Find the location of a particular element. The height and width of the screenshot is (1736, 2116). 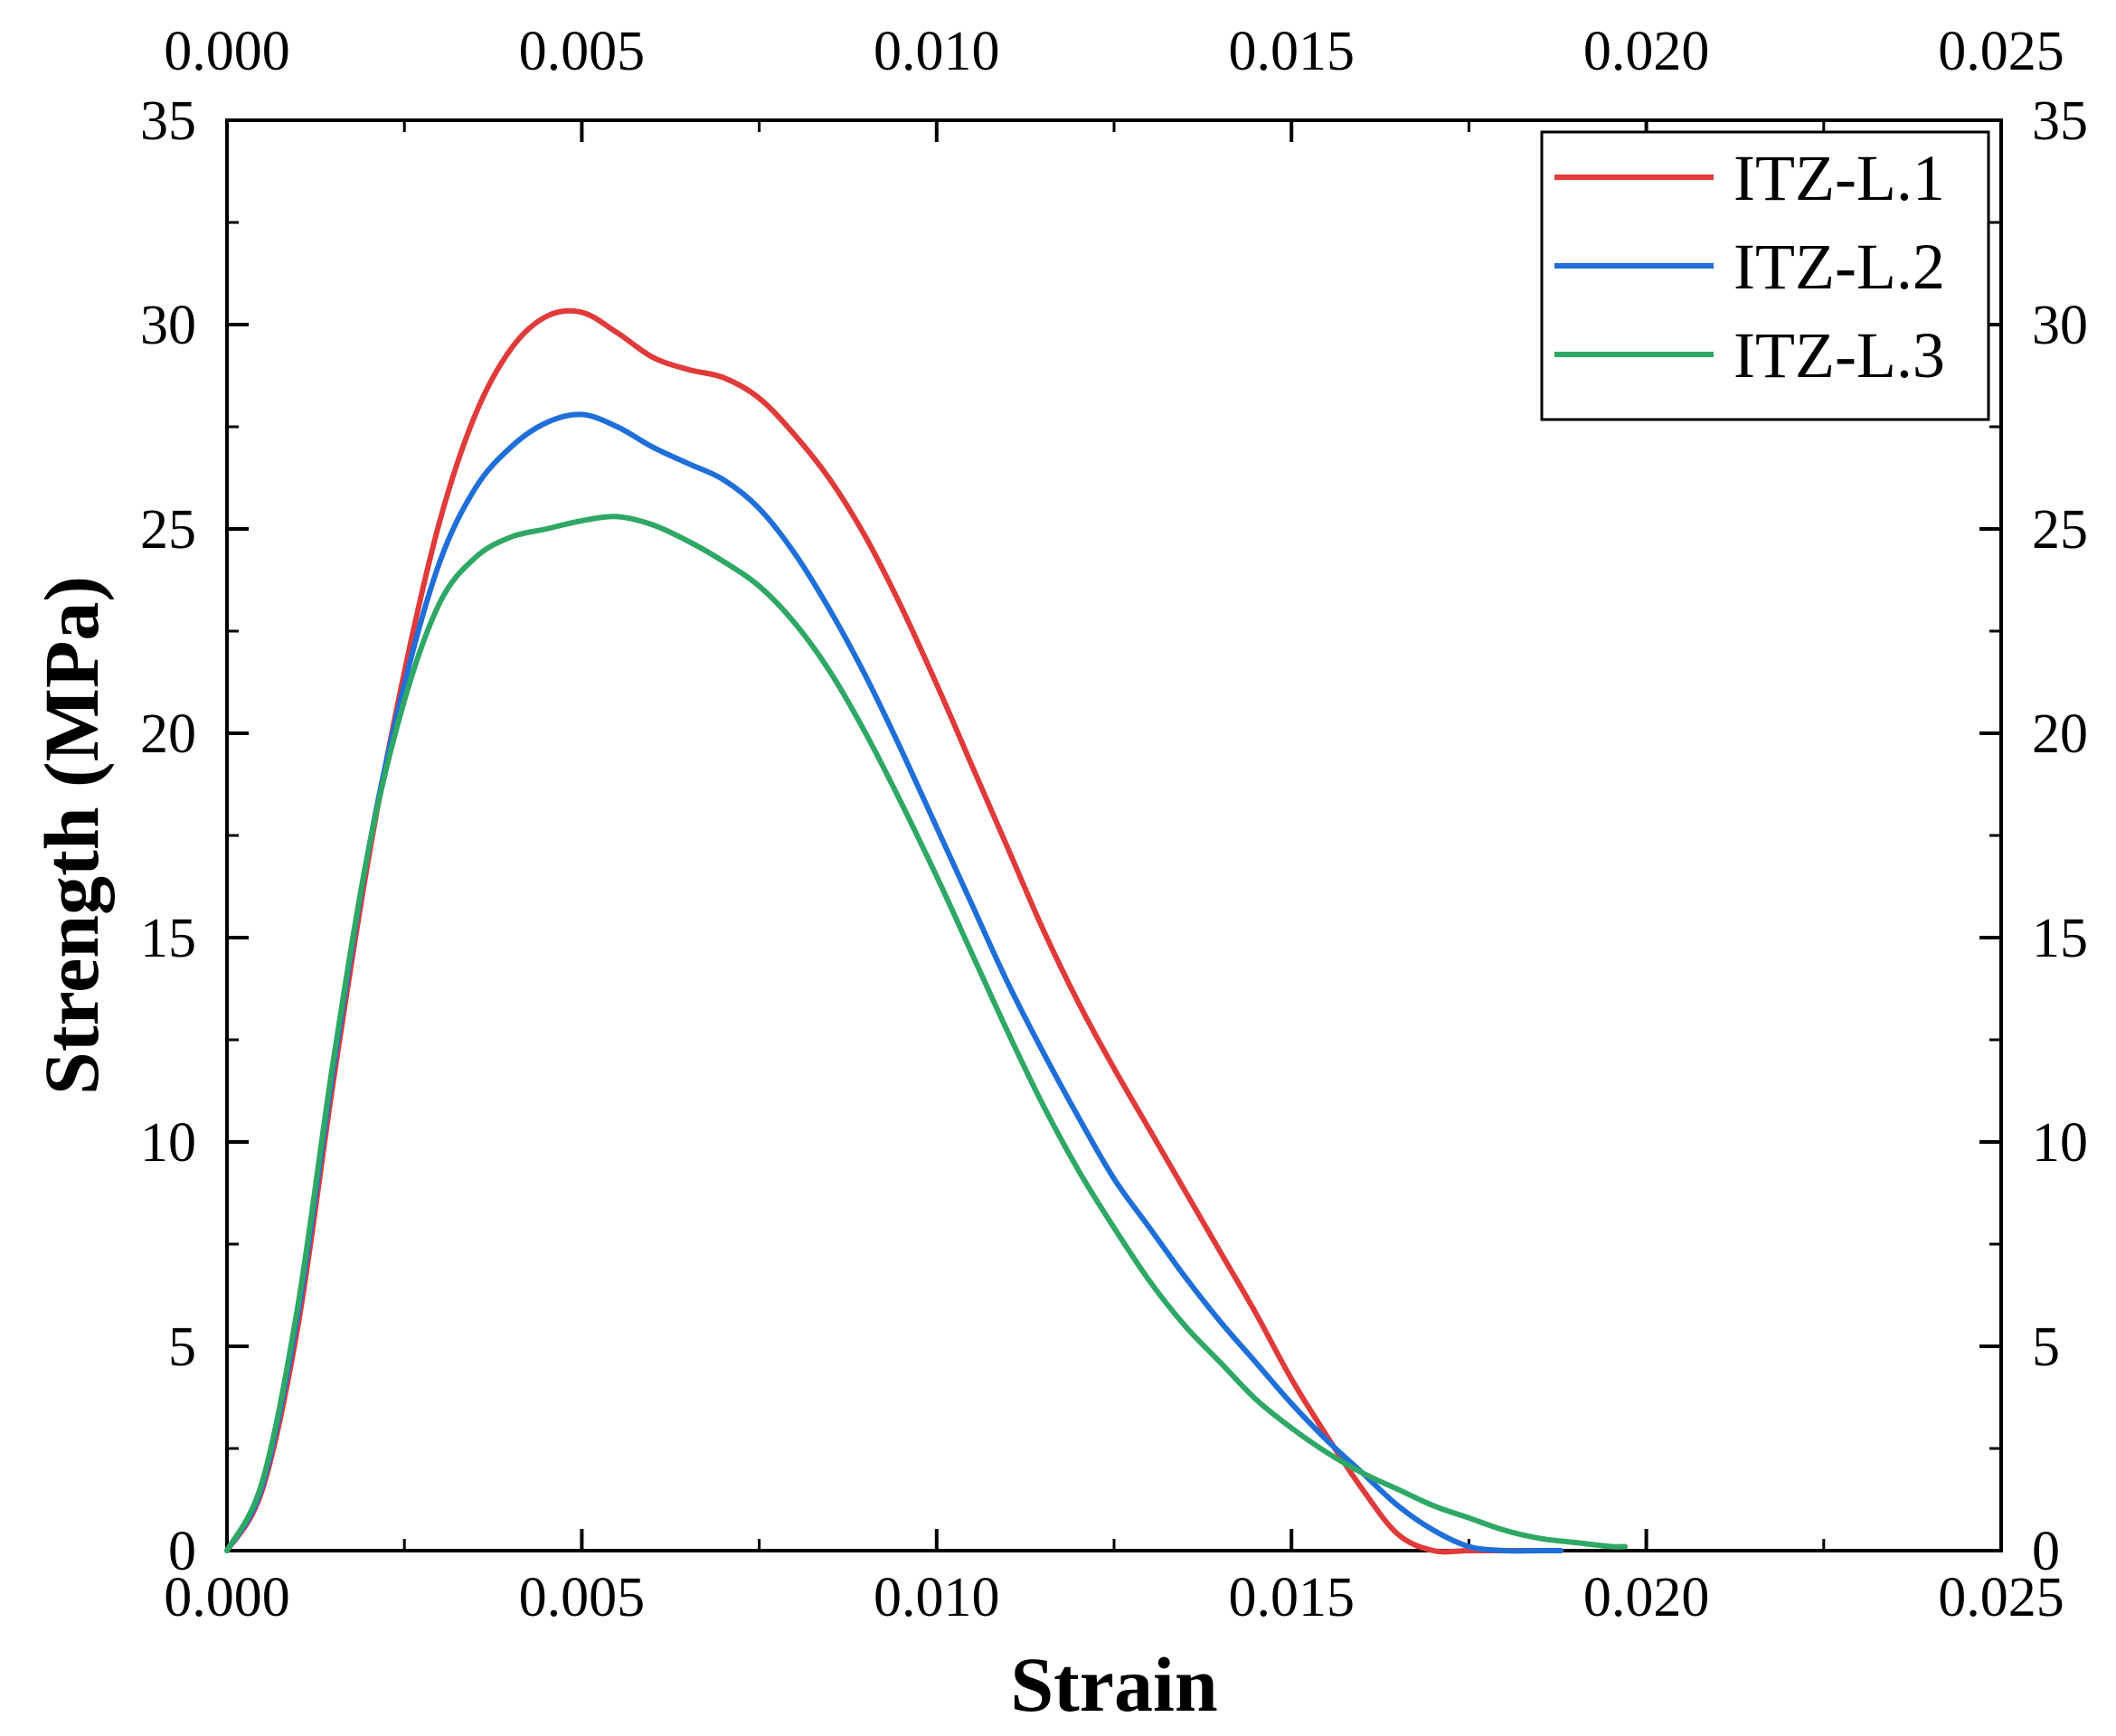

y-tick-label-left: 35 is located at coordinates (168, 121).